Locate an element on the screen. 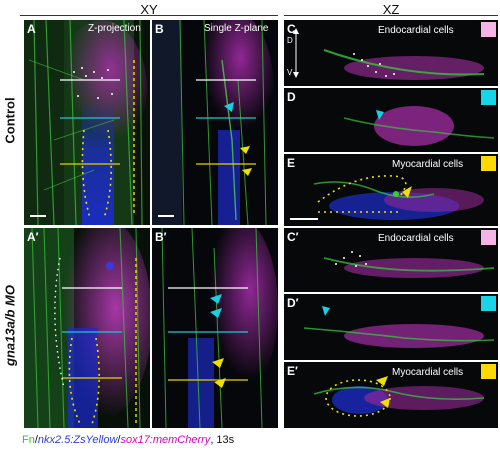 This screenshot has width=500, height=451. panel-a-image is located at coordinates (87, 122).